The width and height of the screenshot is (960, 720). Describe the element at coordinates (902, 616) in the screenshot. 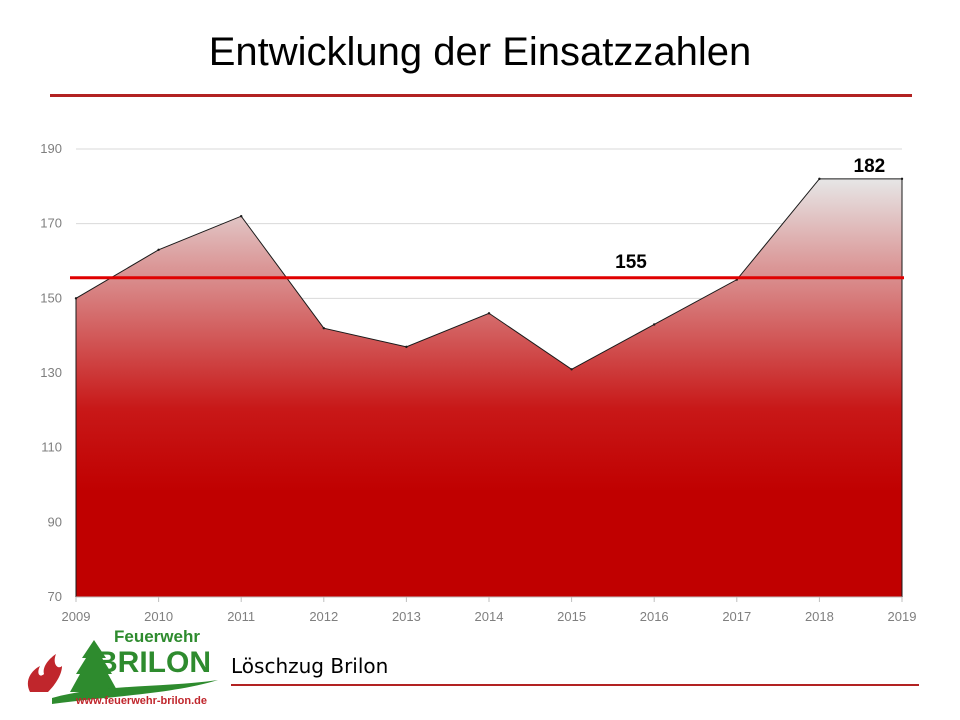

I see `x-tick-label: 2019` at that location.